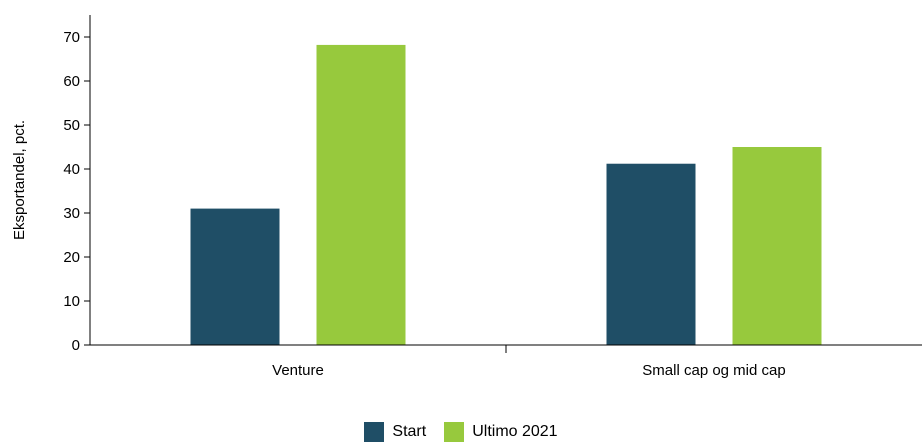 The width and height of the screenshot is (922, 446). I want to click on y-tick-label-1: 10, so click(71, 301).